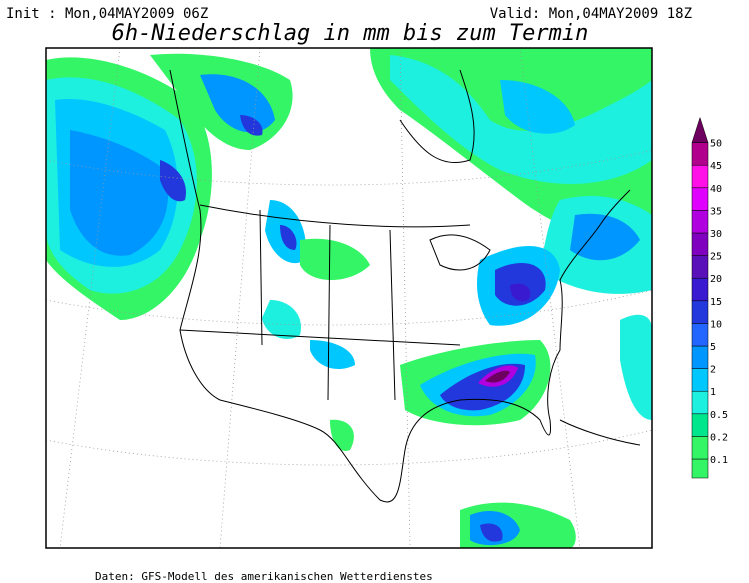 This screenshot has height=583, width=749. What do you see at coordinates (700, 129) in the screenshot?
I see `colorbar-arrow` at bounding box center [700, 129].